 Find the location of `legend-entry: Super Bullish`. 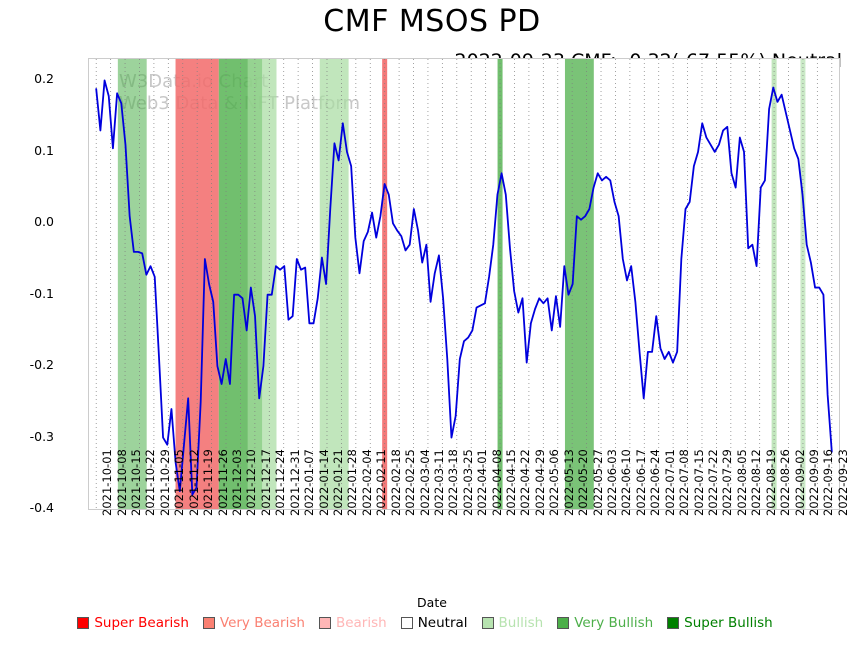

legend-entry: Super Bullish is located at coordinates (720, 623).